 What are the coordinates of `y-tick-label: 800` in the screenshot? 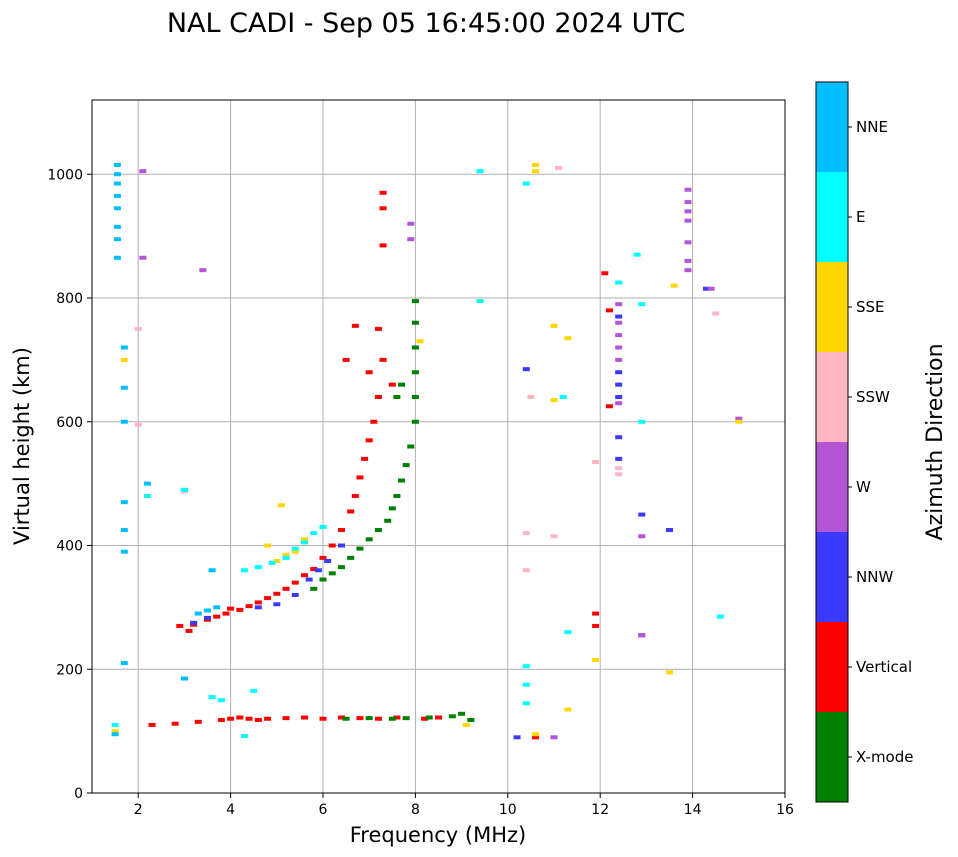 It's located at (69, 299).